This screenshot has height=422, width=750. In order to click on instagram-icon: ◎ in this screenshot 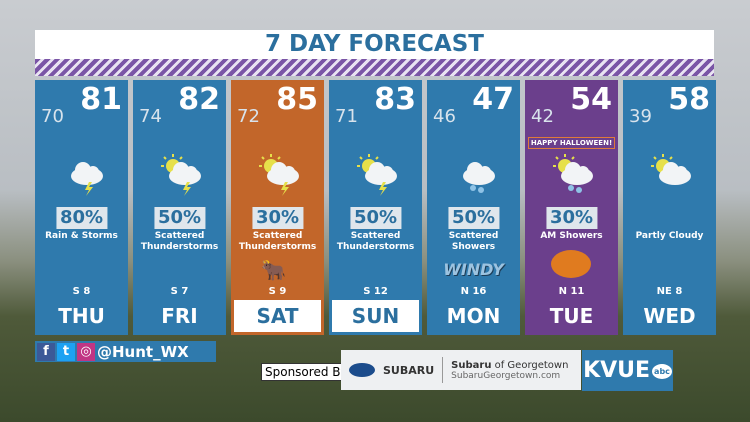, I will do `click(86, 351)`.